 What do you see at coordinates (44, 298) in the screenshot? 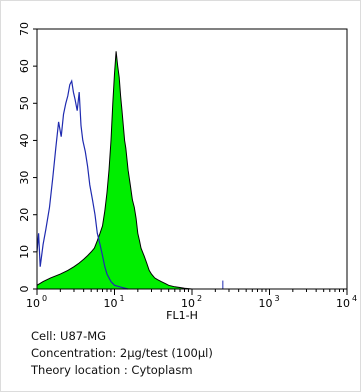
I see `x-tick-exponent-0: 0` at bounding box center [44, 298].